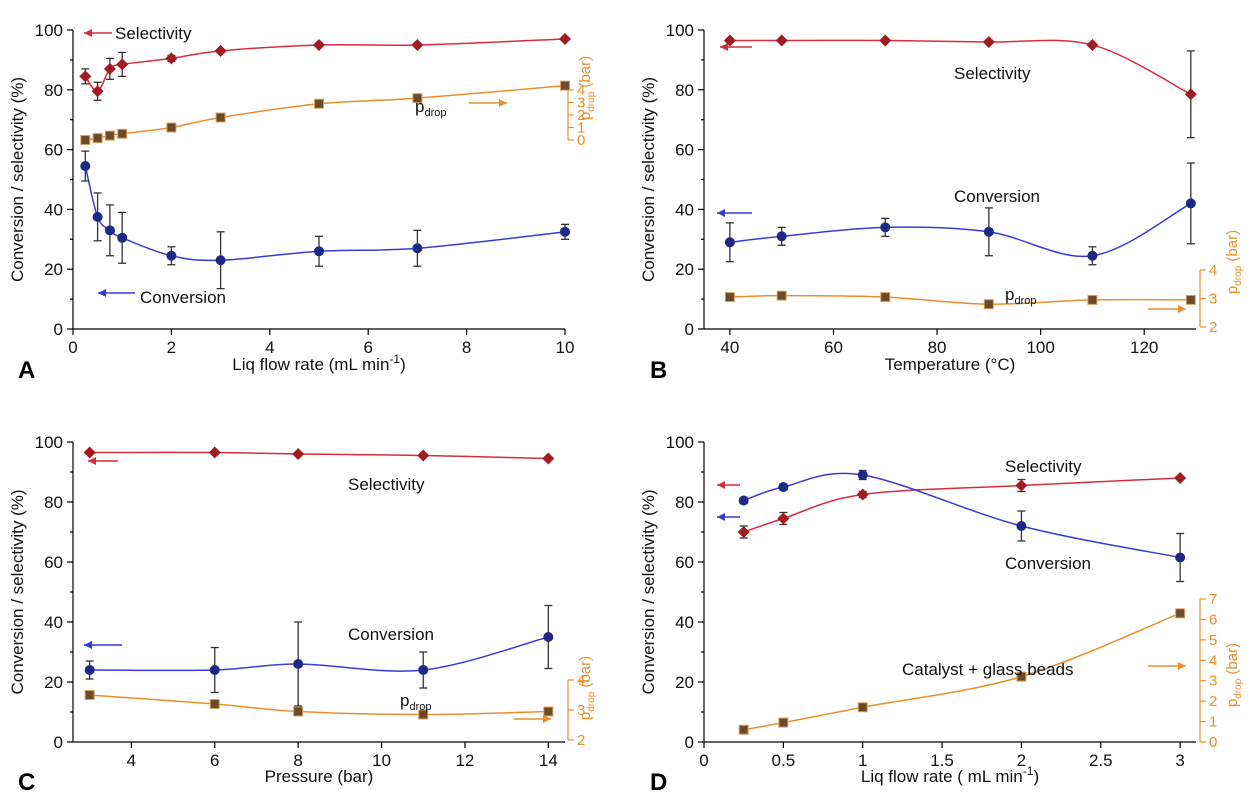 Image resolution: width=1256 pixels, height=801 pixels. Describe the element at coordinates (658, 370) in the screenshot. I see `panel-letter: B` at that location.